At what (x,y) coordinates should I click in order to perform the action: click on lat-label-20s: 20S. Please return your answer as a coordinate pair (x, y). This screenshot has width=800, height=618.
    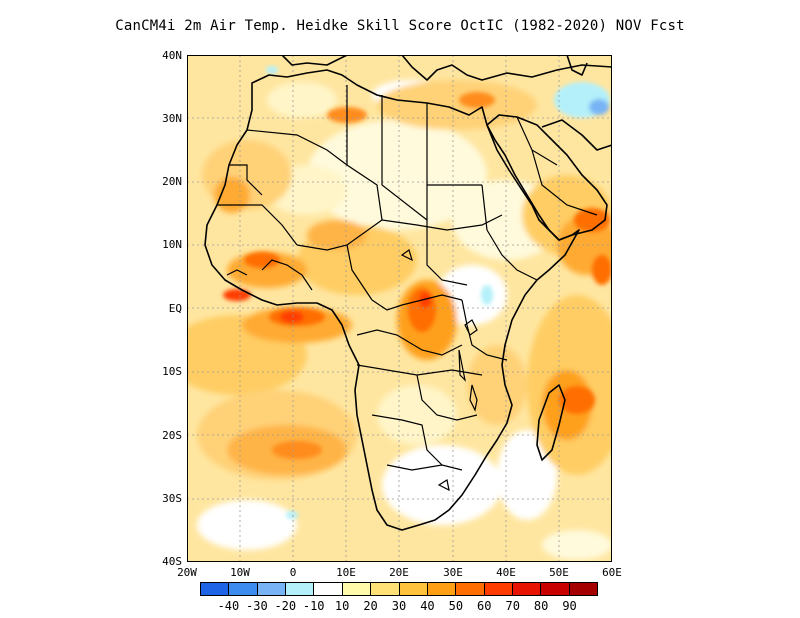
    Looking at the image, I should click on (172, 435).